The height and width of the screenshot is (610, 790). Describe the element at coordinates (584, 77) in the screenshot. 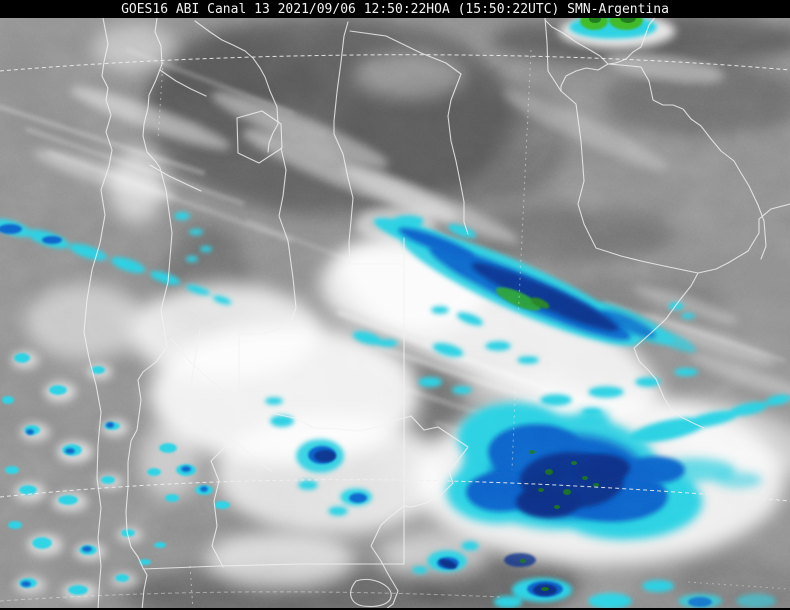

I see `border-corrientes-west` at that location.